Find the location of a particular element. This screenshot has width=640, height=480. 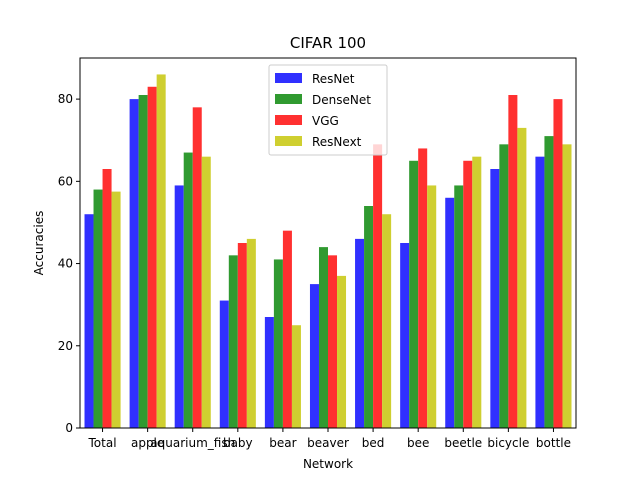

x-tick-label: bed is located at coordinates (373, 443).